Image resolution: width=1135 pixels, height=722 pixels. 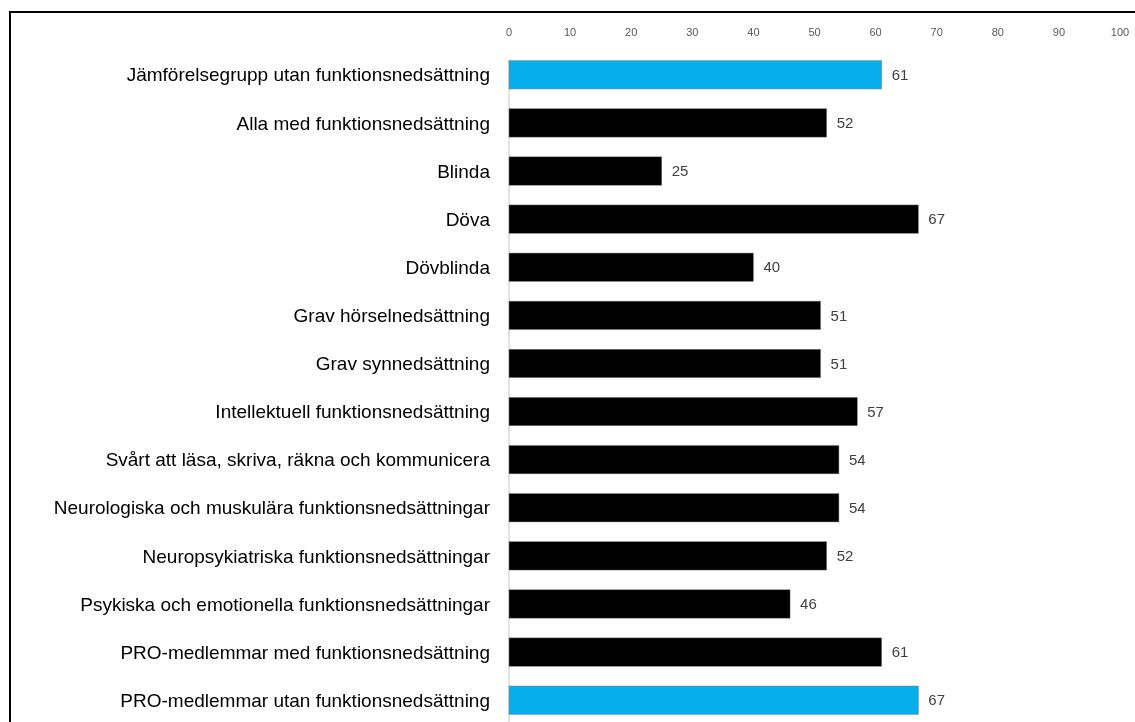 What do you see at coordinates (305, 652) in the screenshot?
I see `y-tick-label: PRO-medlemmar med funktionsnedsättning` at bounding box center [305, 652].